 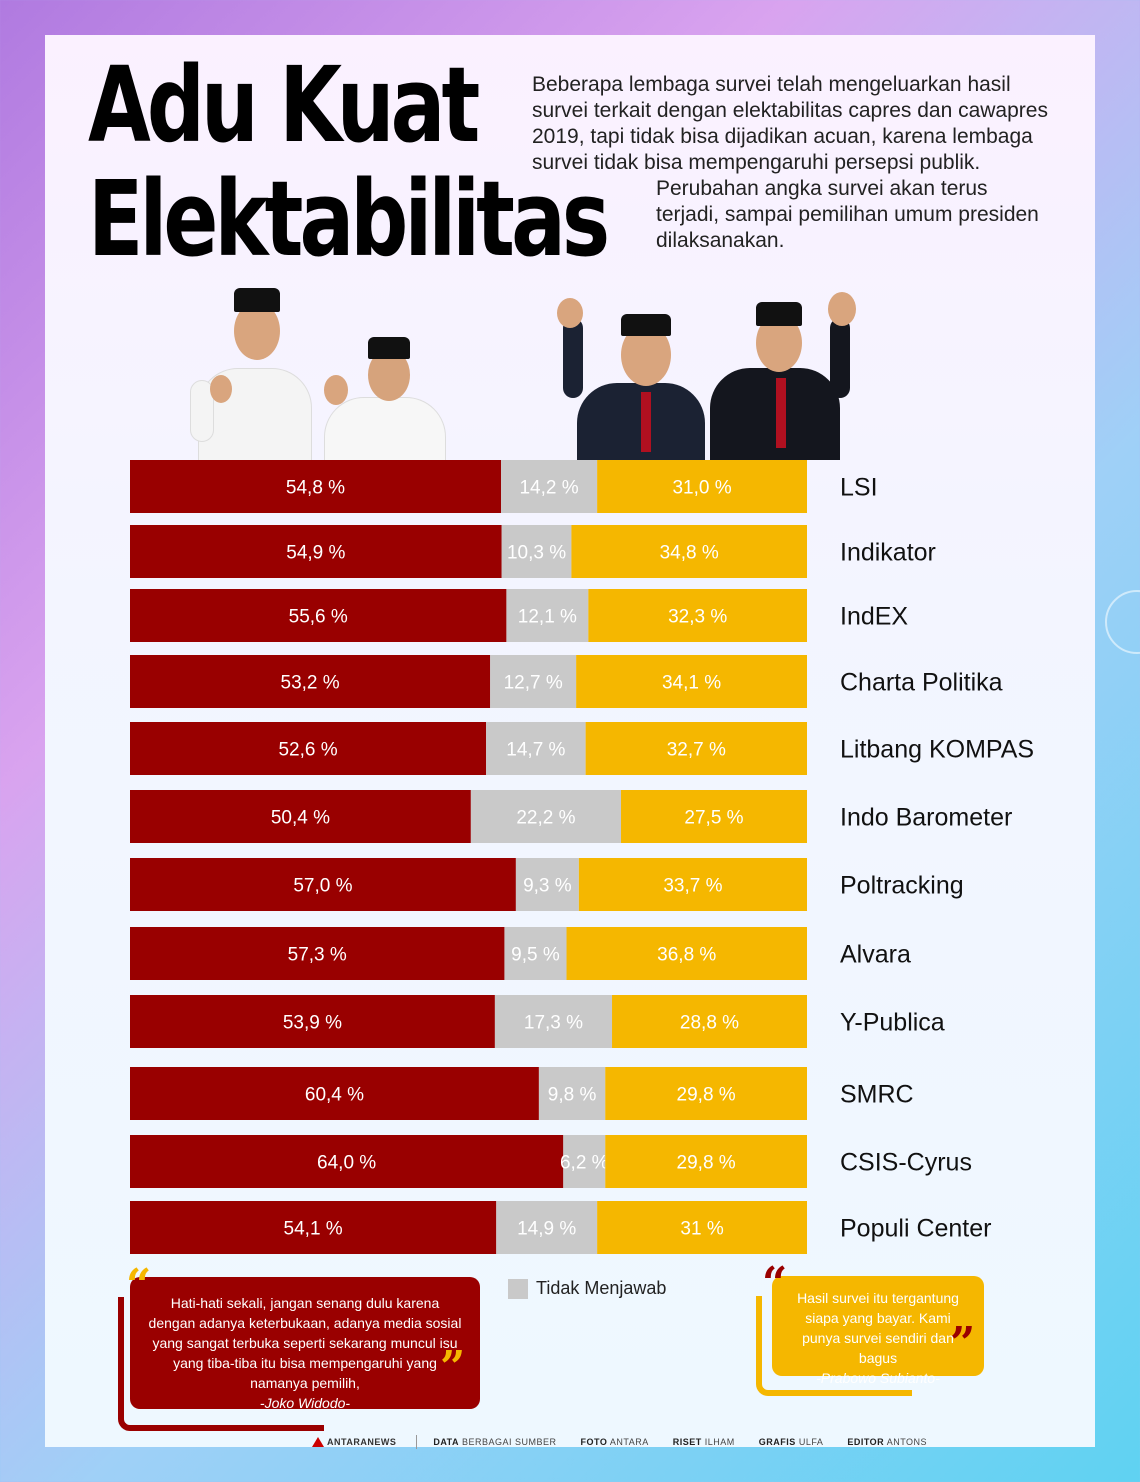 I want to click on undecided-value-label: 14,9 %, so click(x=546, y=1229).